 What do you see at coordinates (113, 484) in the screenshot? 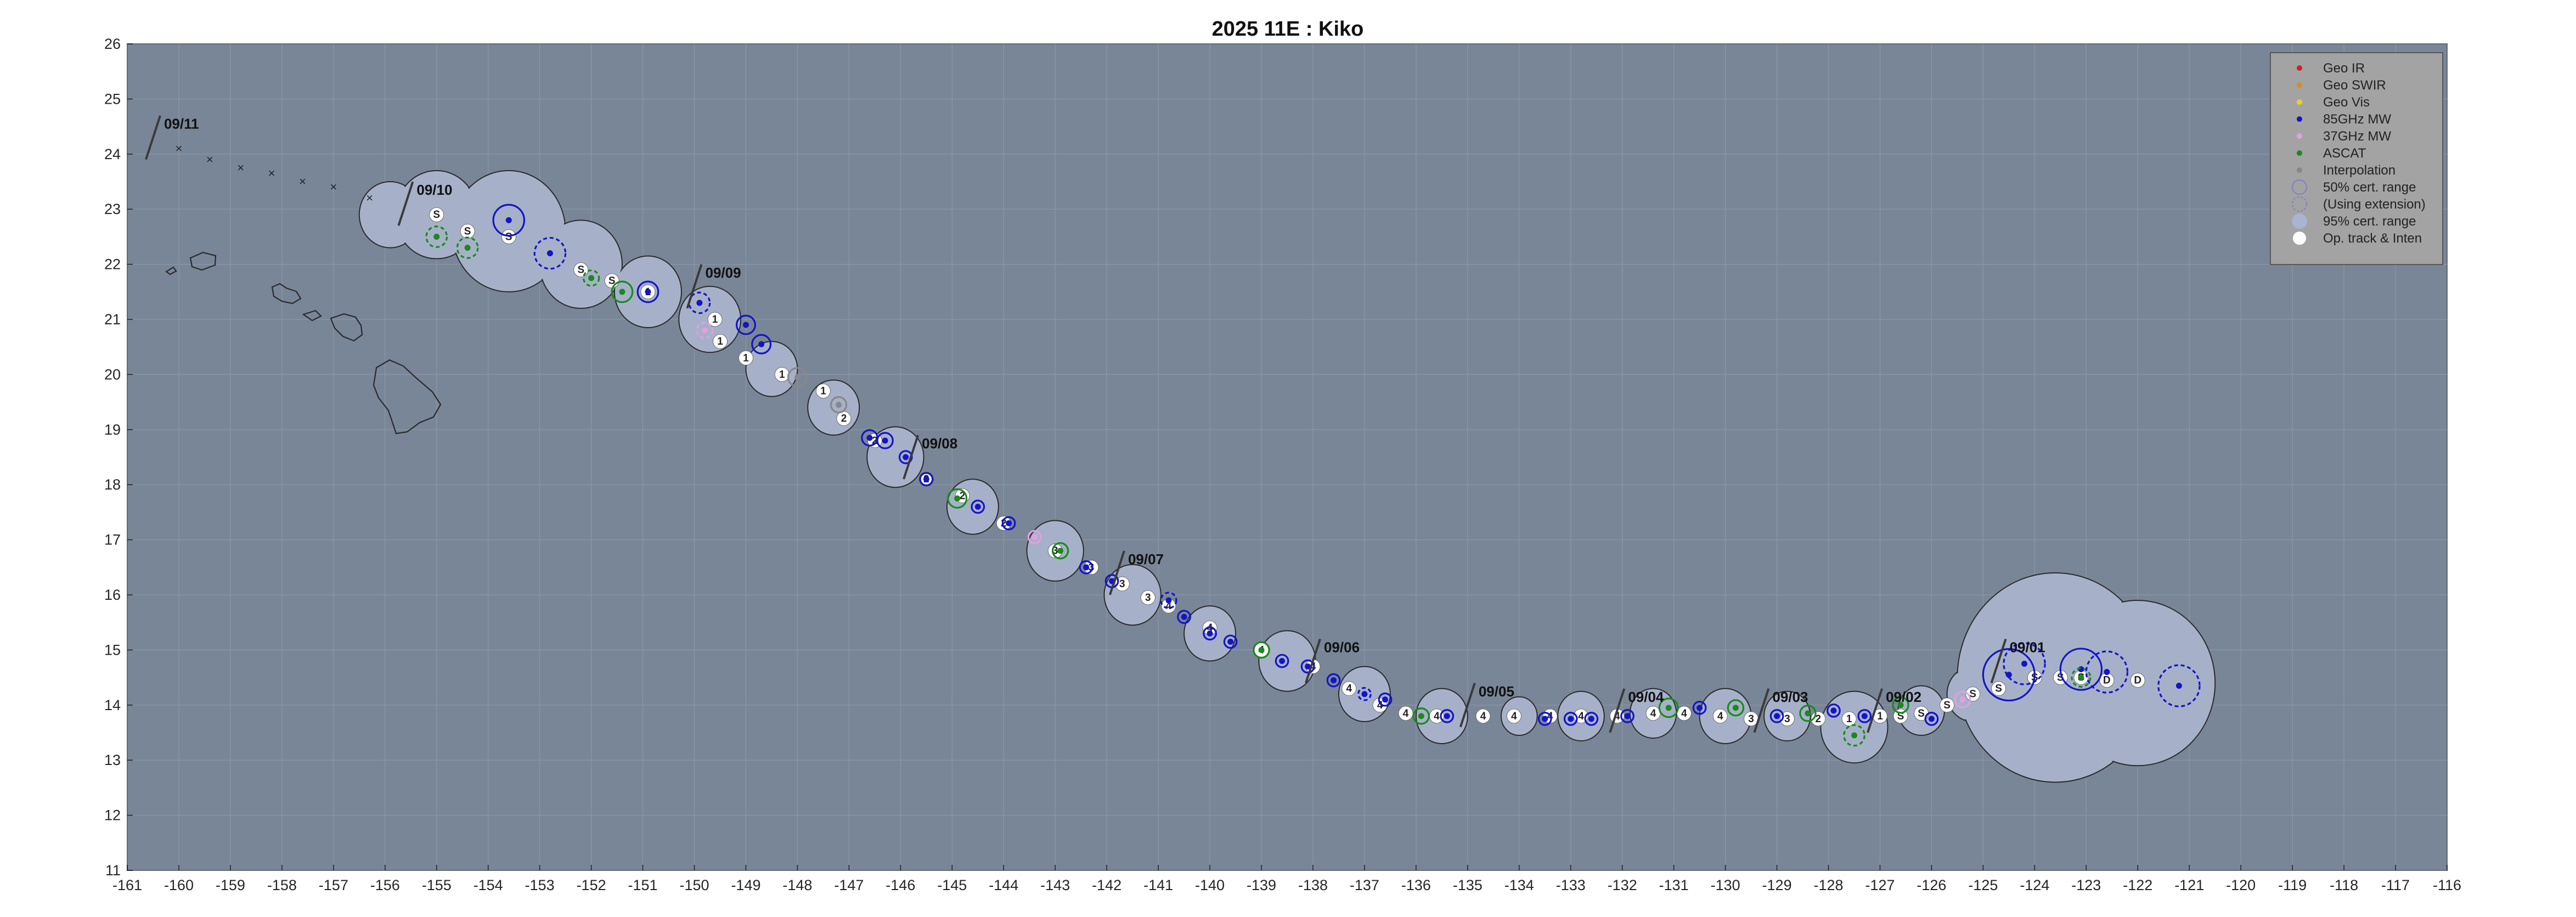
I see `y-tick-label: 18` at bounding box center [113, 484].